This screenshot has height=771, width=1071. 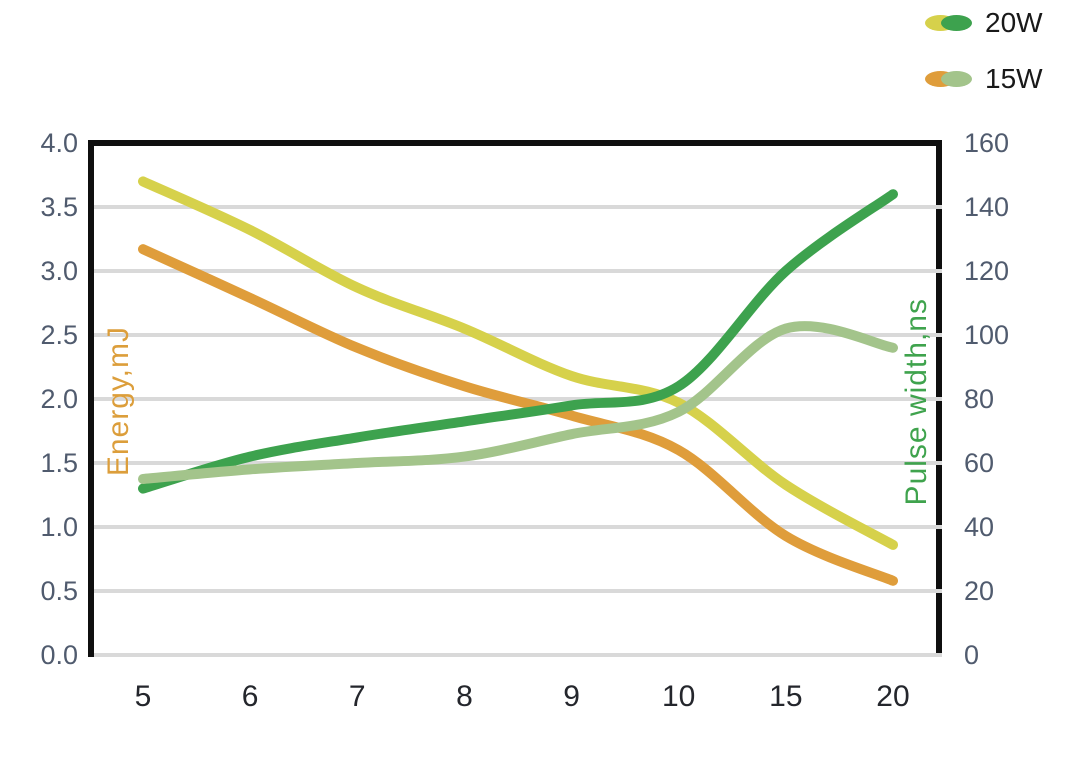 What do you see at coordinates (893, 696) in the screenshot?
I see `x-axis-tick: 20` at bounding box center [893, 696].